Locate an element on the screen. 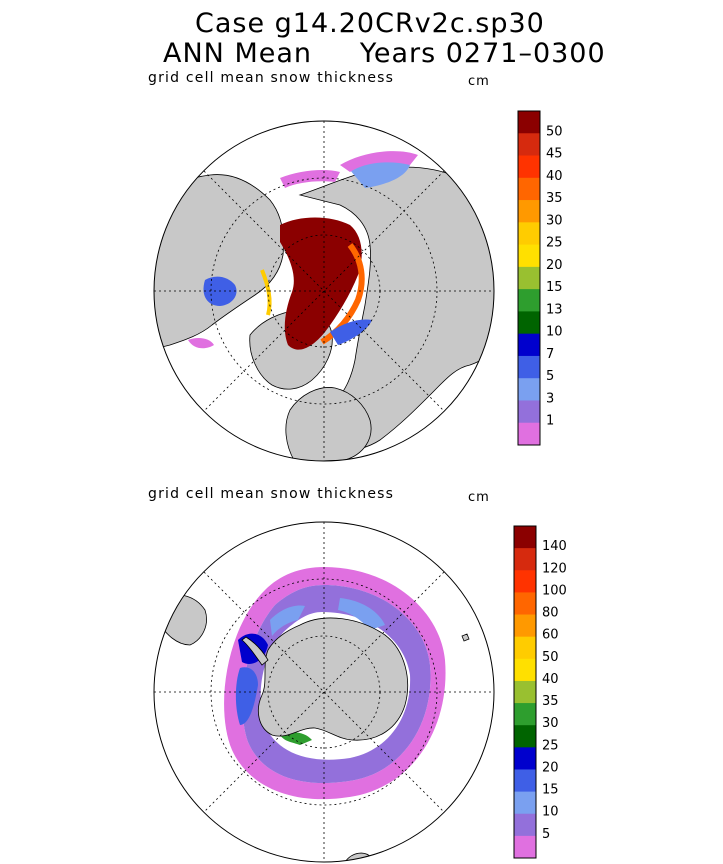 Image resolution: width=723 pixels, height=864 pixels. period-title: ANN Mean Years 0271–0300 is located at coordinates (384, 53).